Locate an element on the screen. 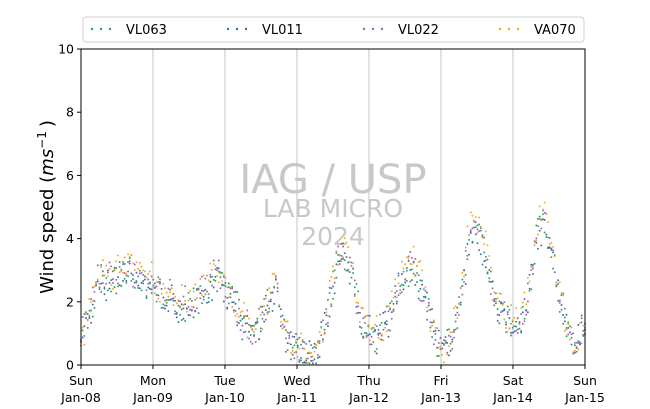 The image size is (650, 409). y-tick-label-4: 8 is located at coordinates (70, 112).